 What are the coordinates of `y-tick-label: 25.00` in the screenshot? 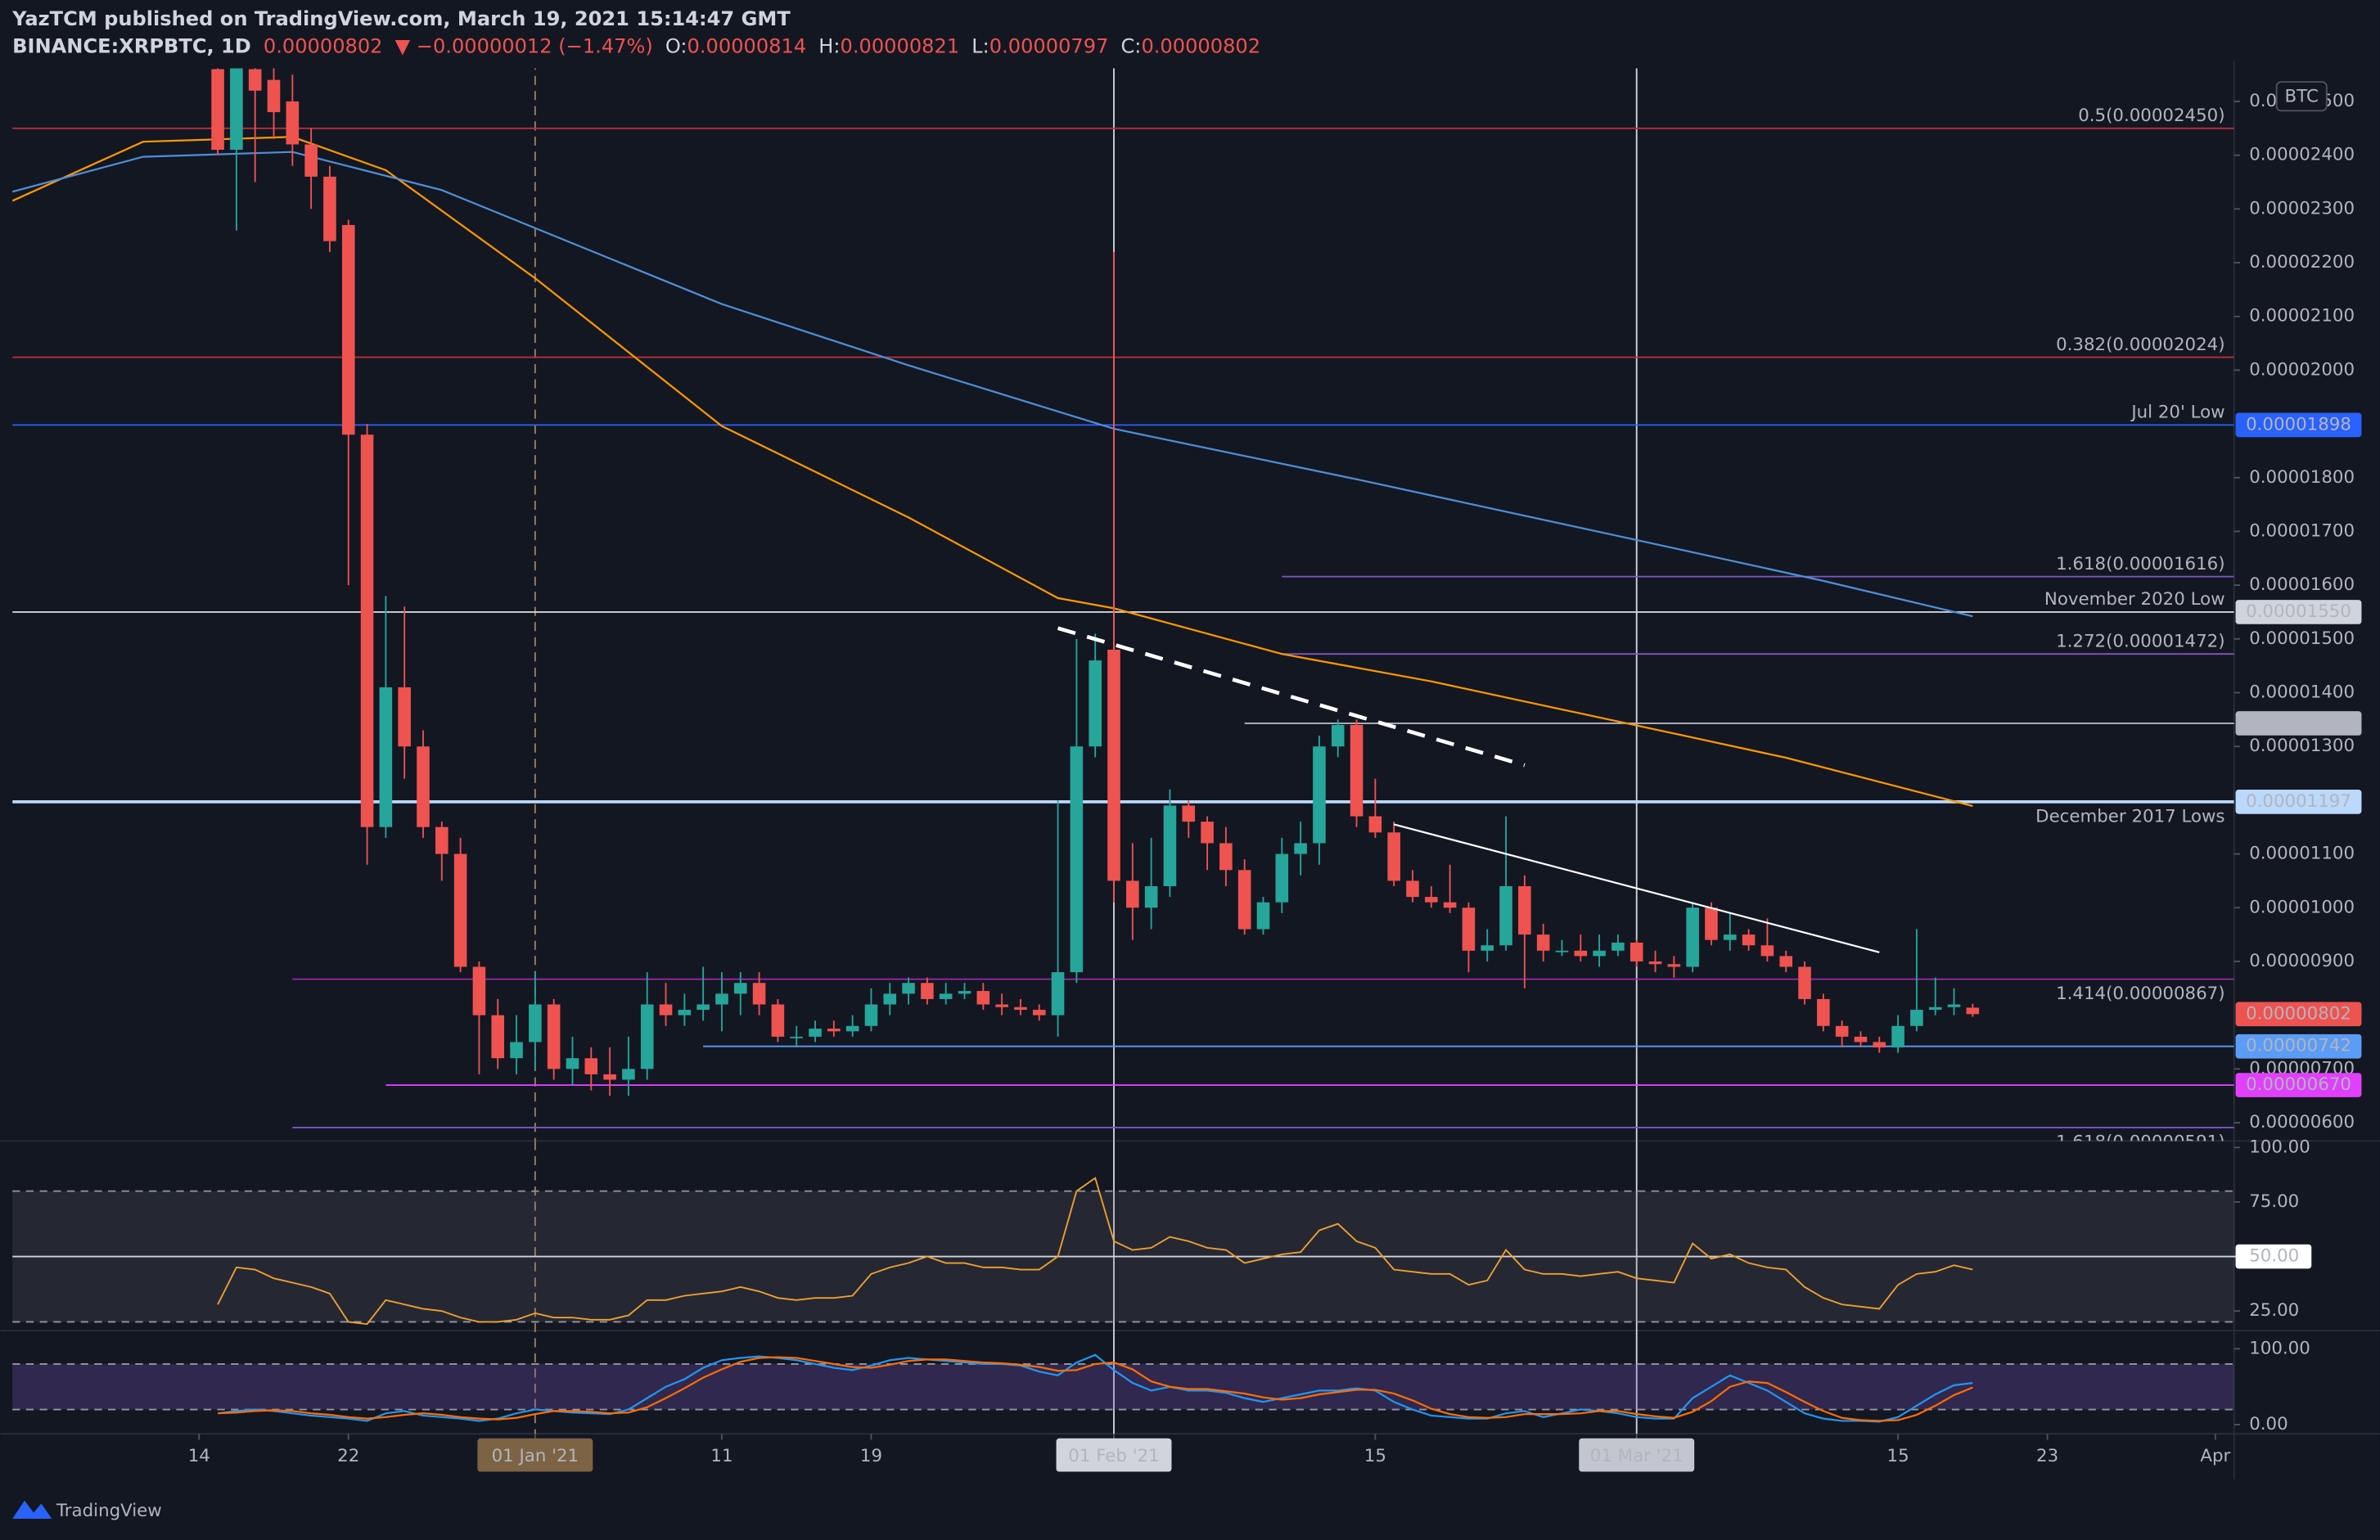 It's located at (2274, 1310).